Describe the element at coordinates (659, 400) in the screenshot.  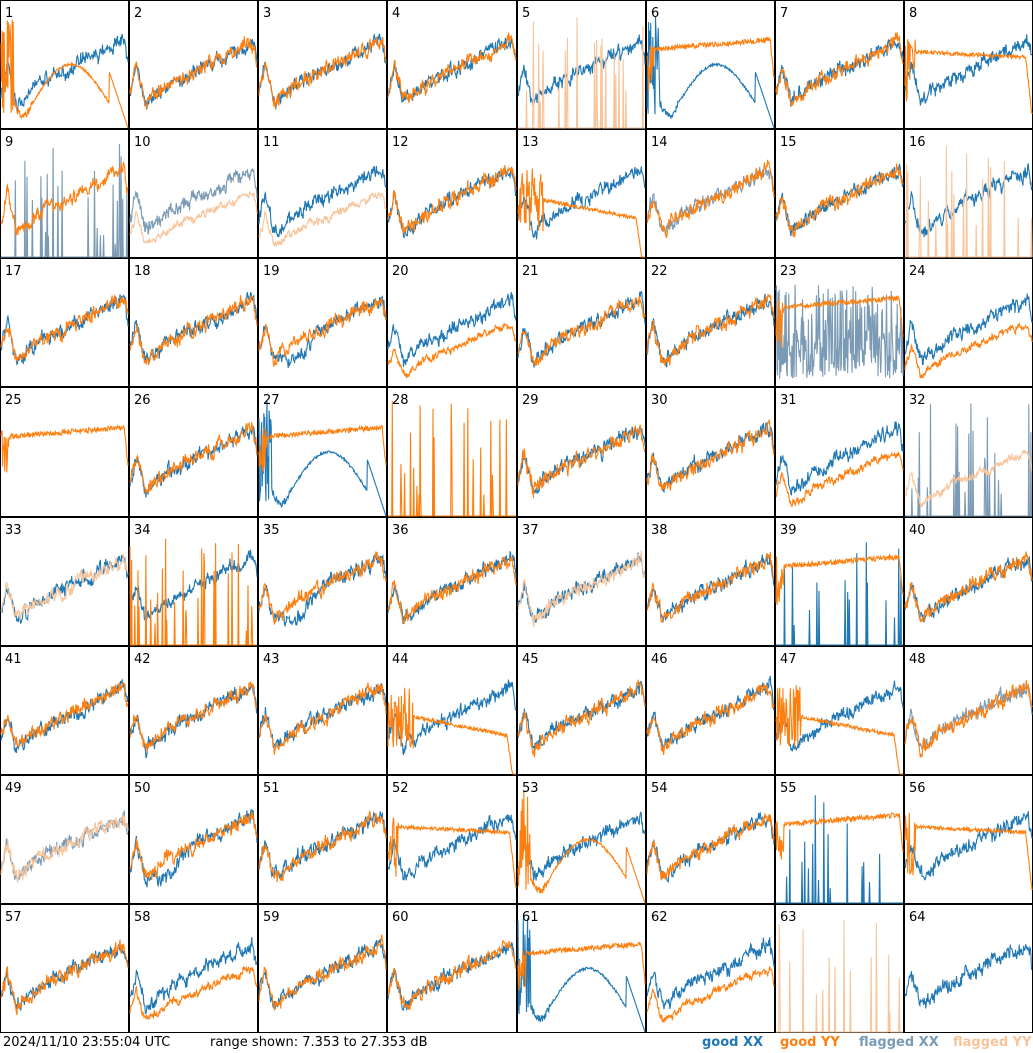
I see `tile-label: 30` at that location.